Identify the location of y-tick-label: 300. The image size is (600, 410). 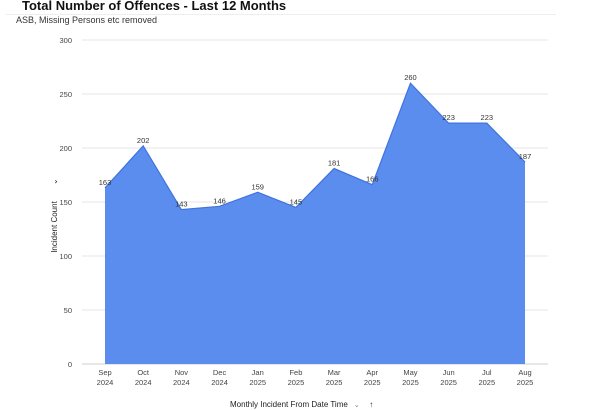
(65, 40).